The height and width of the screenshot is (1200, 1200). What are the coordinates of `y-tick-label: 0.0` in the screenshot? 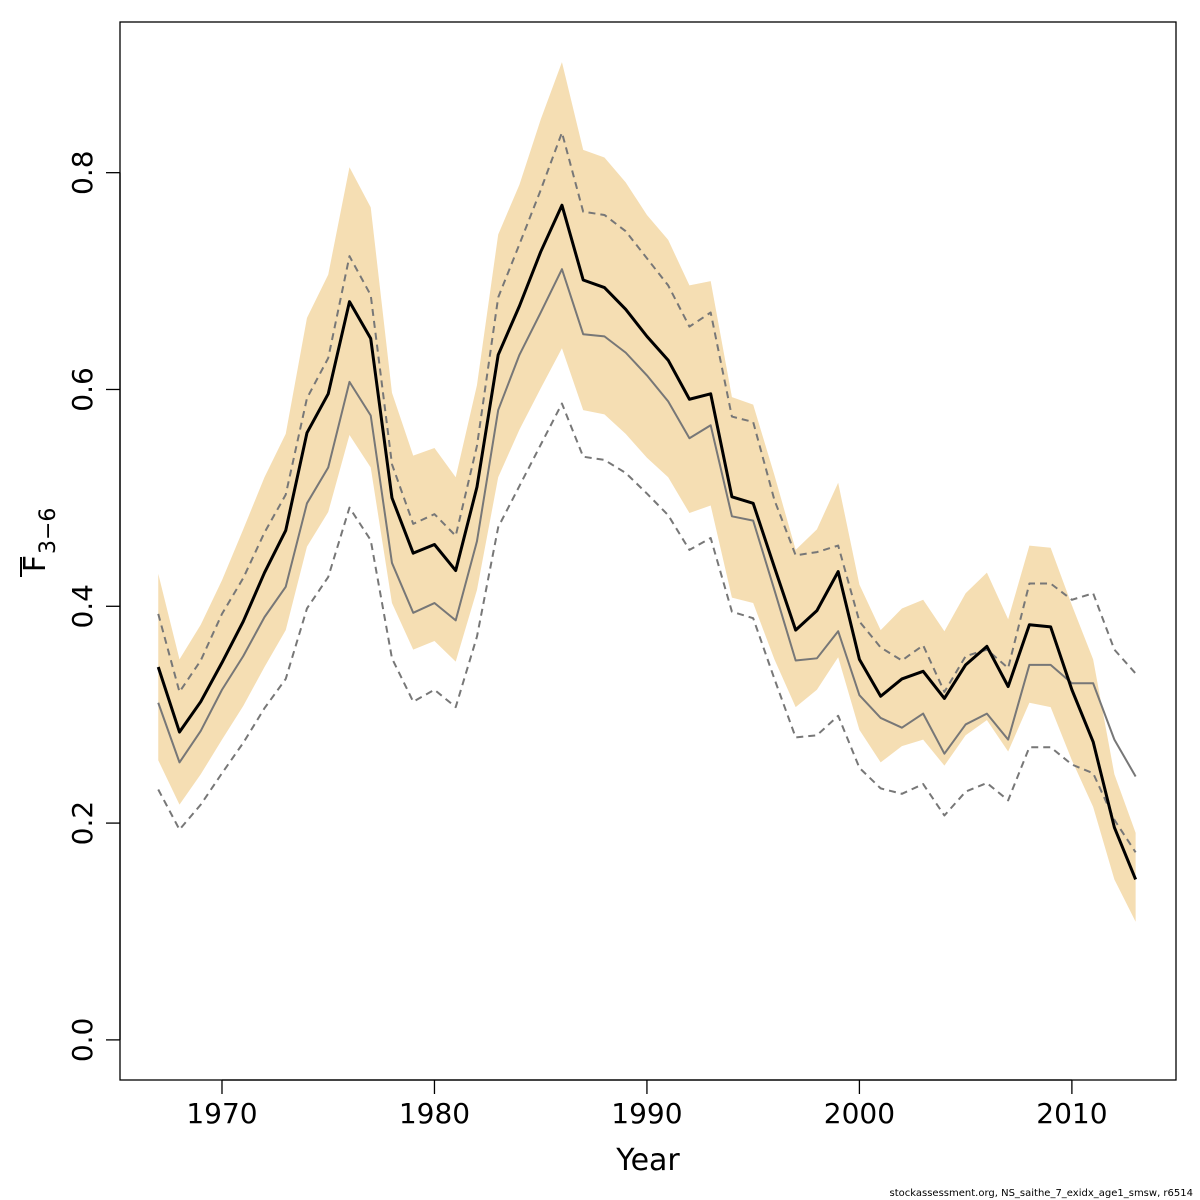 It's located at (82, 1040).